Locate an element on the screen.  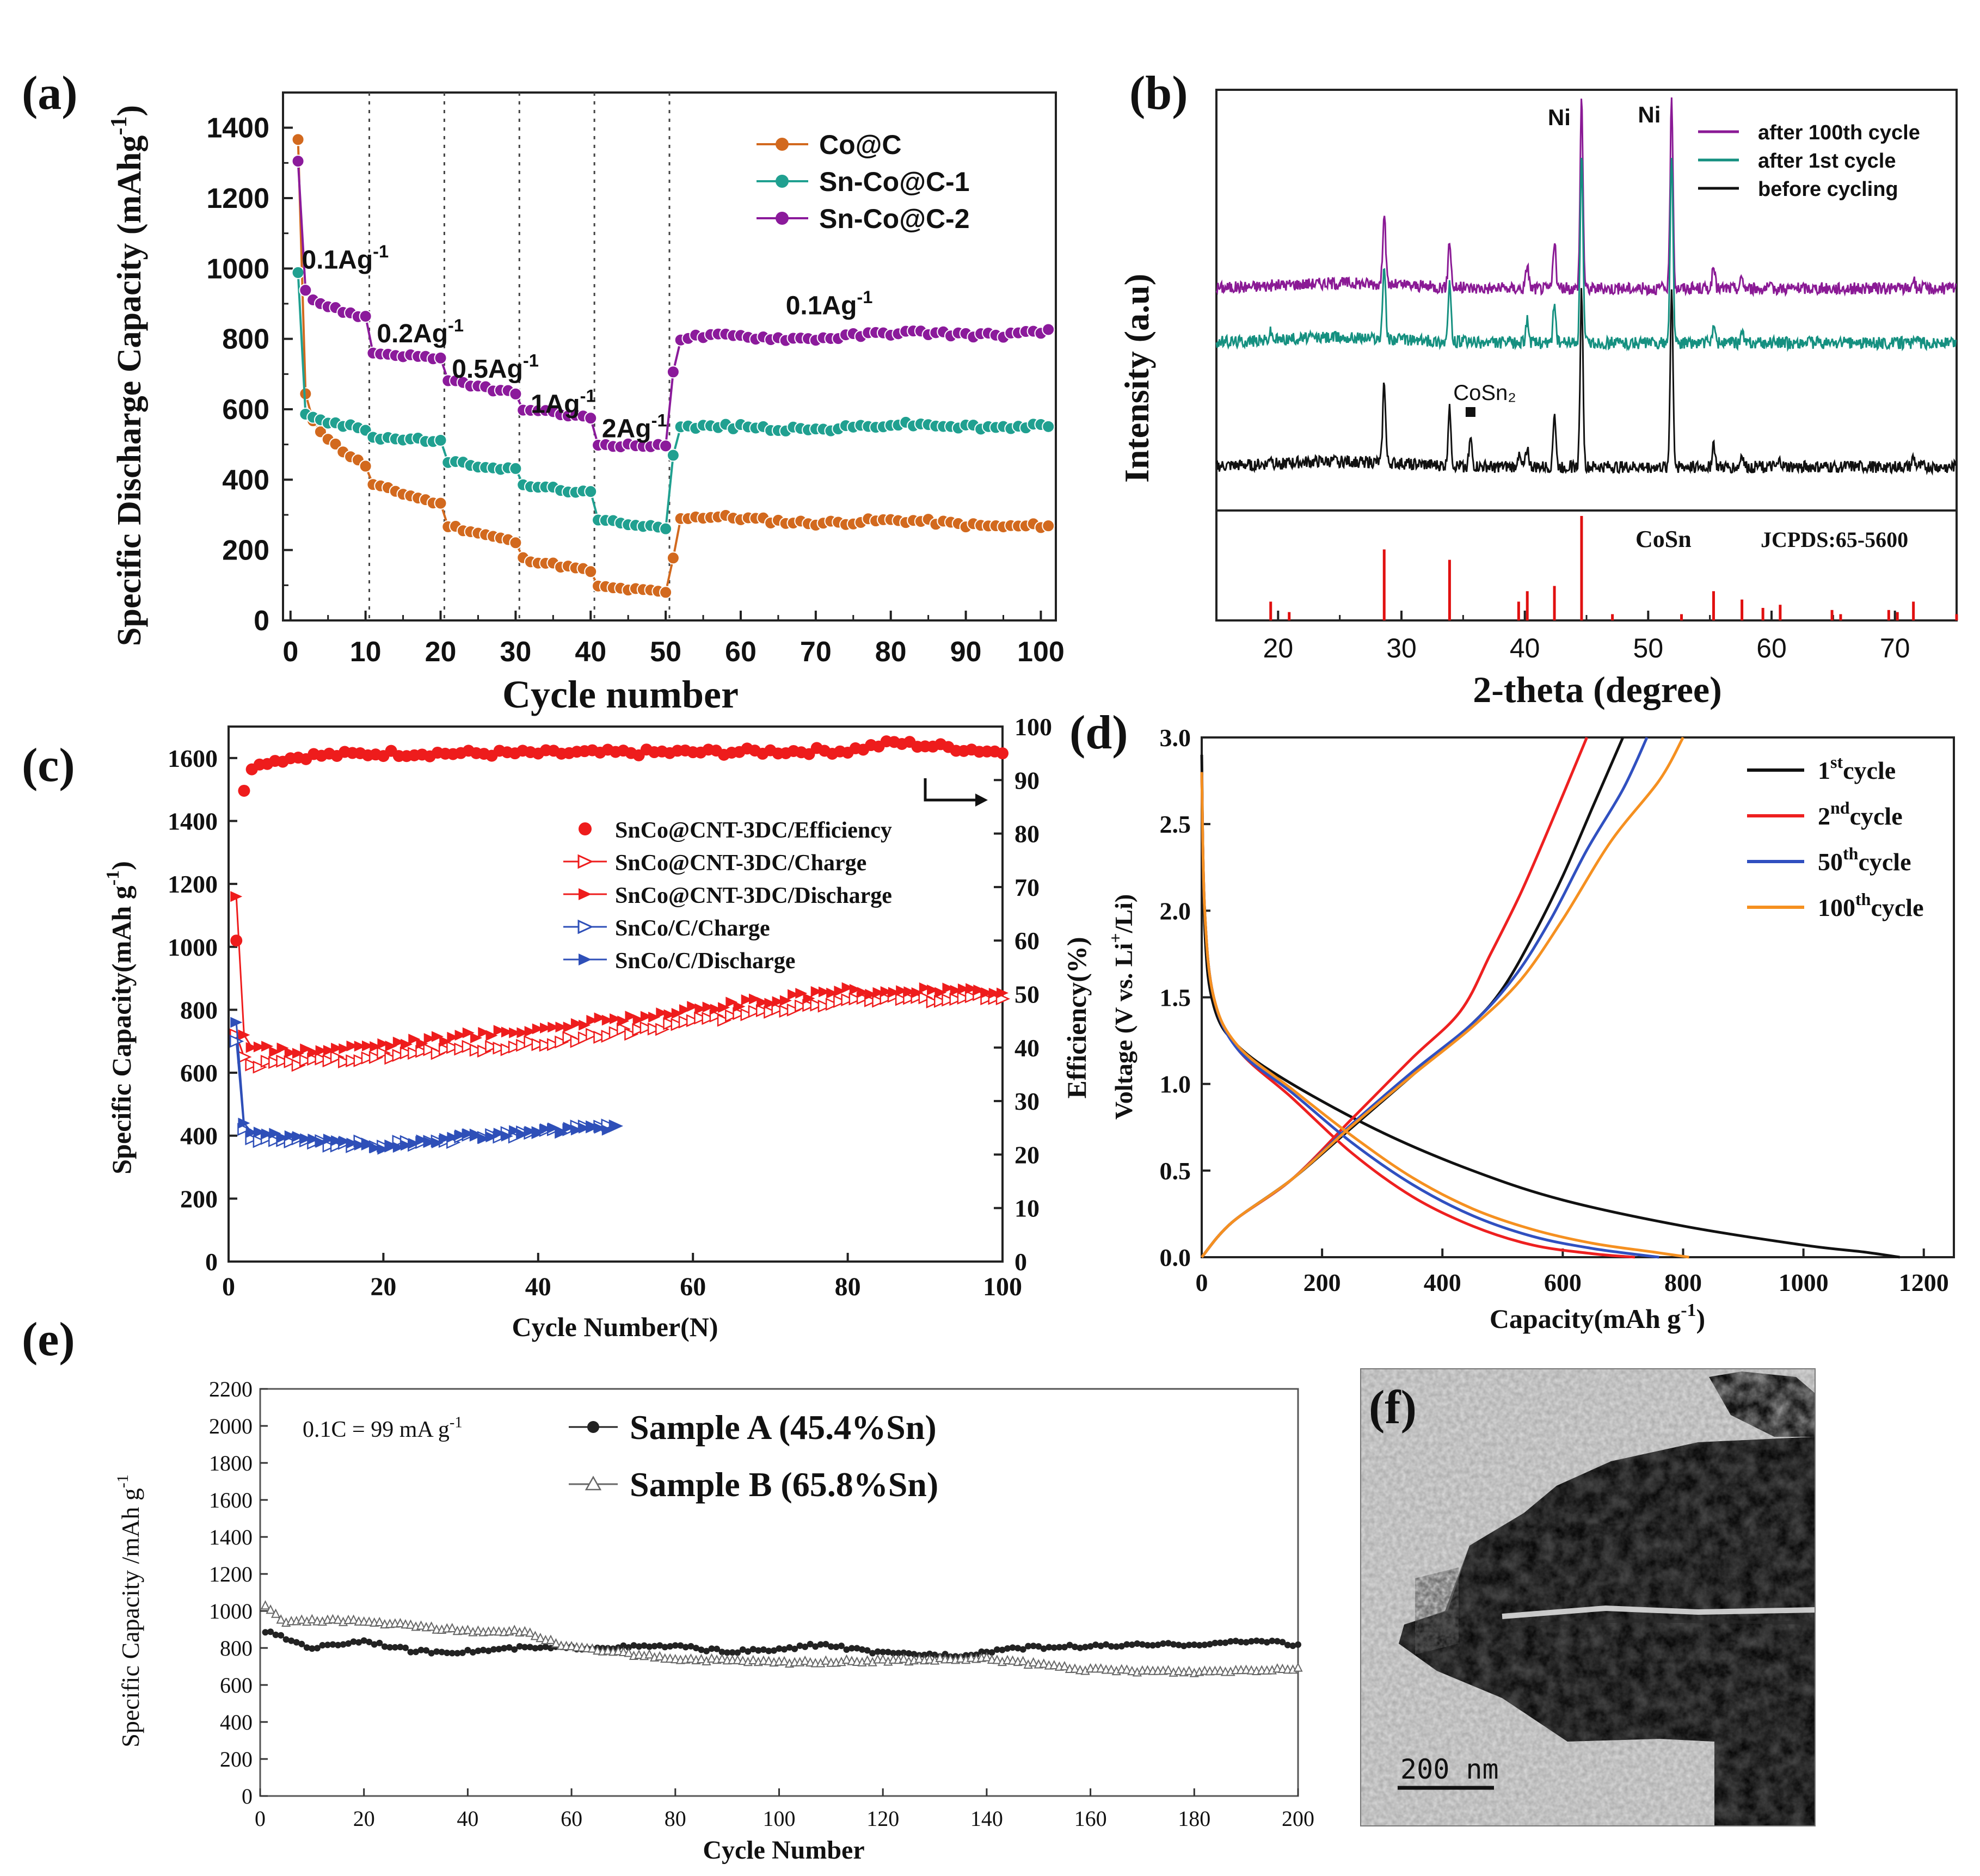
tem-micrograph is located at coordinates (1588, 1598).